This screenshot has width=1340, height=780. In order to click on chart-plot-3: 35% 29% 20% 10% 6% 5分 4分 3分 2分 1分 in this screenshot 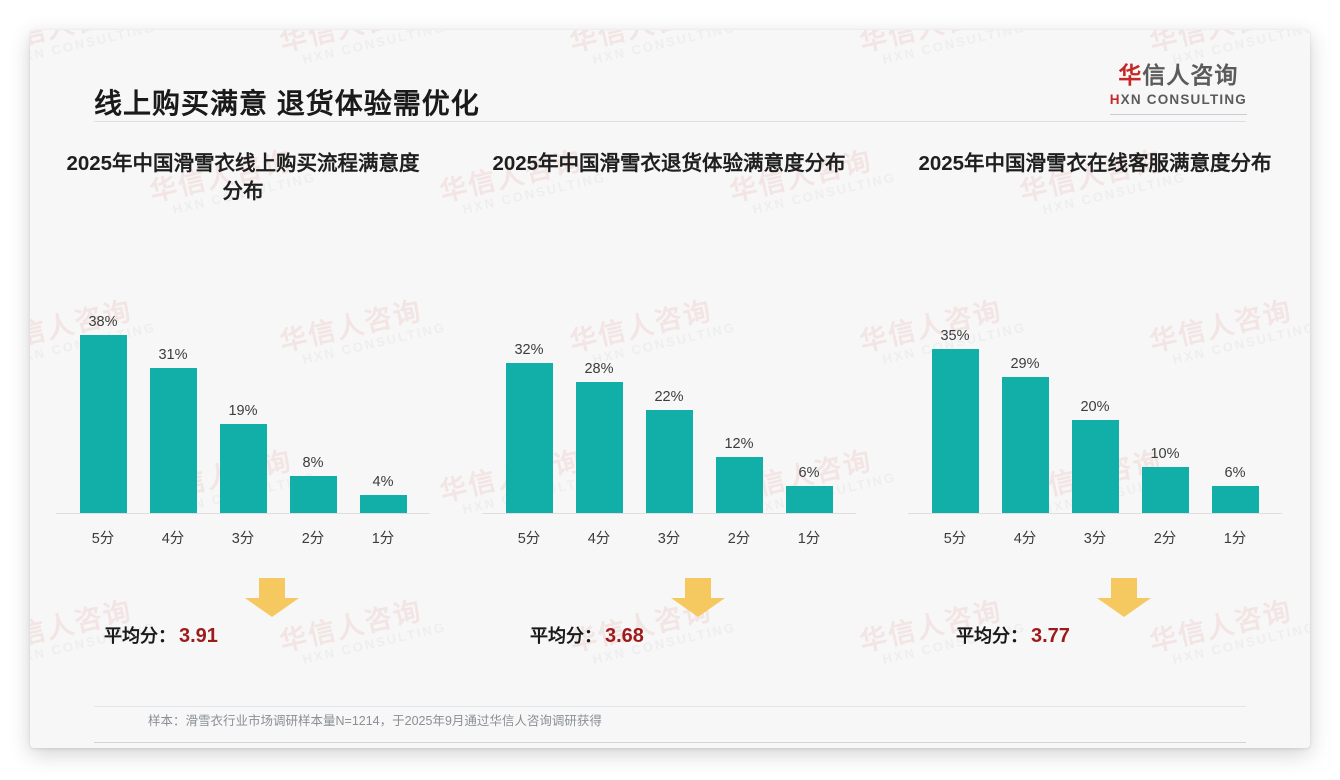, I will do `click(1095, 405)`.